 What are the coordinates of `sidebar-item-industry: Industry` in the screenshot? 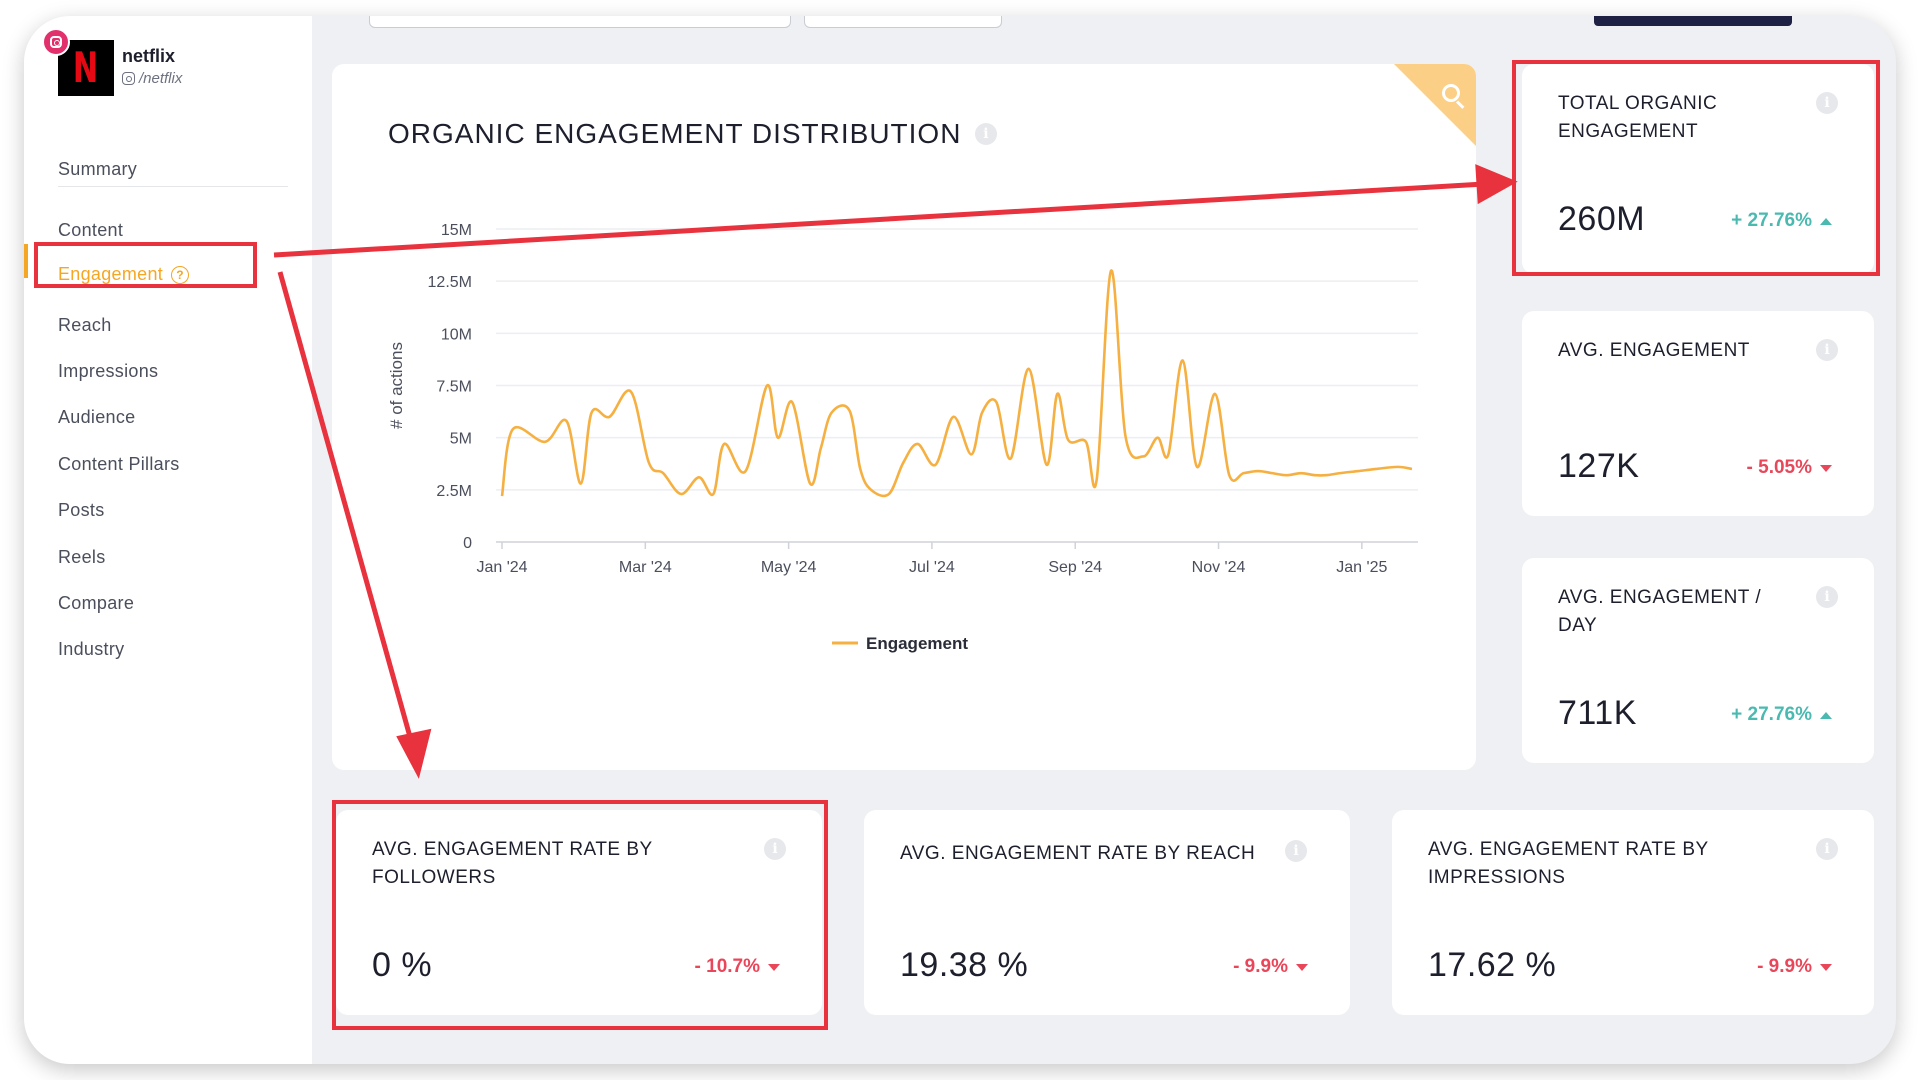 It's located at (91, 649).